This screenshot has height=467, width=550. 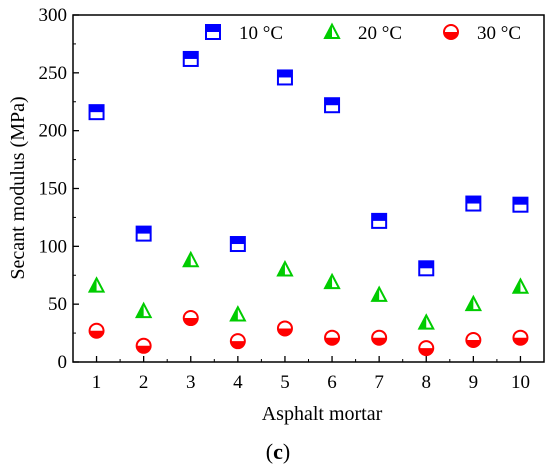 I want to click on y-tick-label: 100, so click(x=53, y=246).